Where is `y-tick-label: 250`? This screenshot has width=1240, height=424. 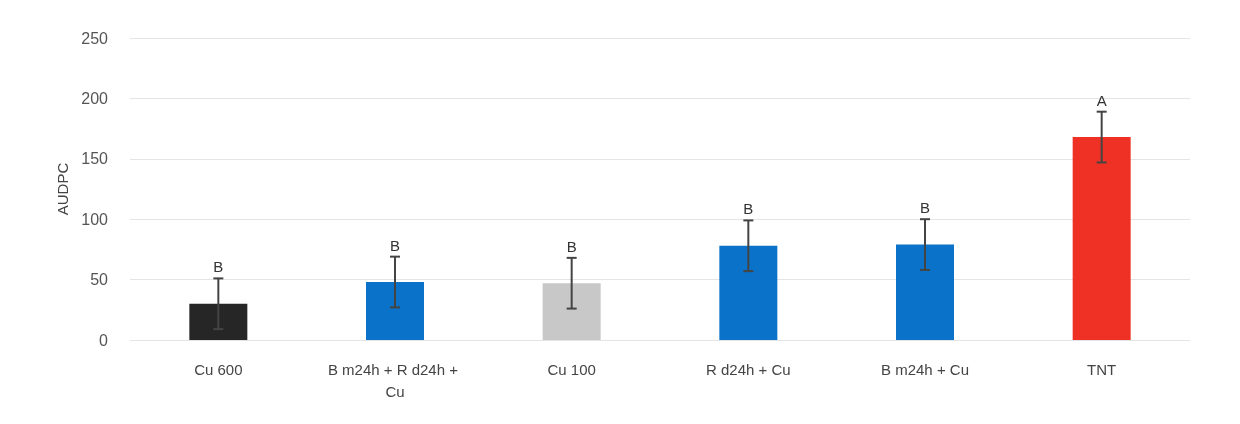
y-tick-label: 250 is located at coordinates (95, 38).